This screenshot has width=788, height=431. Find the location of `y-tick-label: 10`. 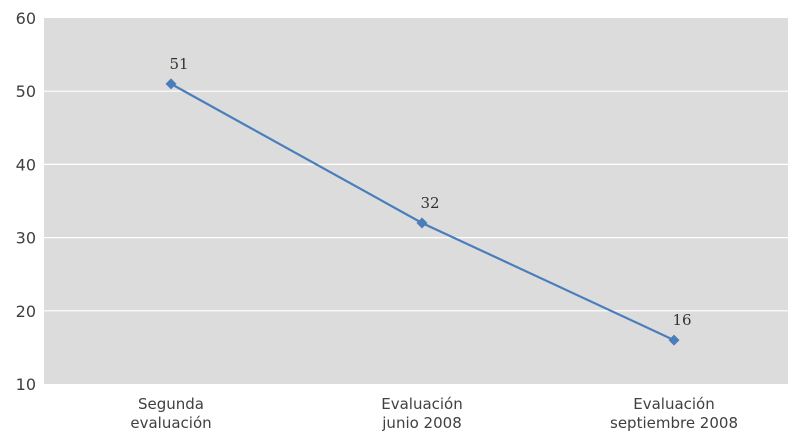

y-tick-label: 10 is located at coordinates (26, 384).